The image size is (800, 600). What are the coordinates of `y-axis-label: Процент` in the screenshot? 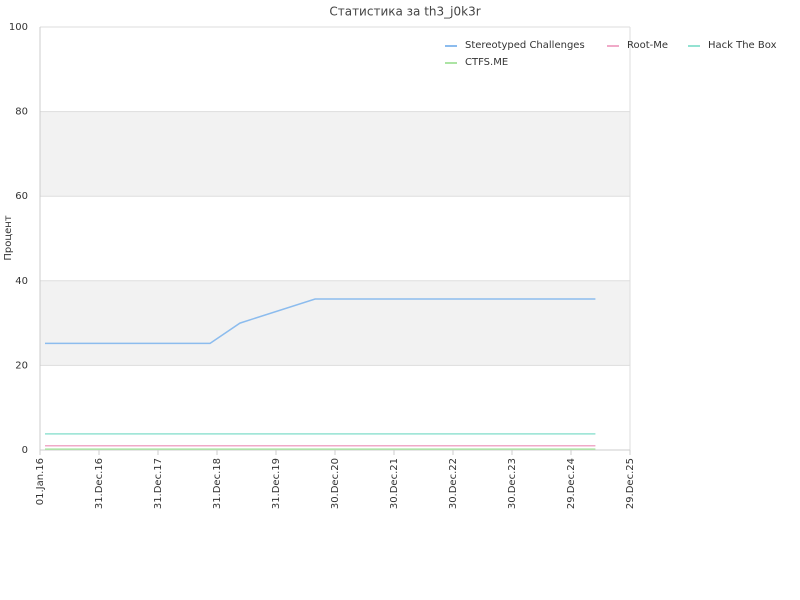 It's located at (8, 237).